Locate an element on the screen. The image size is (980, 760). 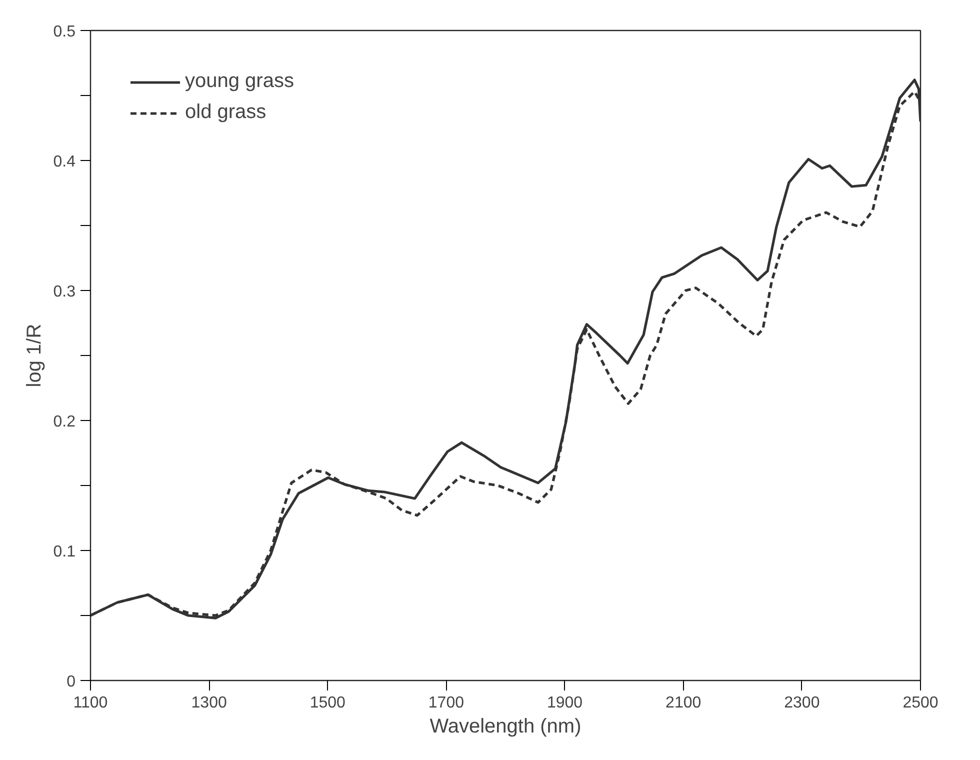
y-tick-label: 0.4 is located at coordinates (64, 162).